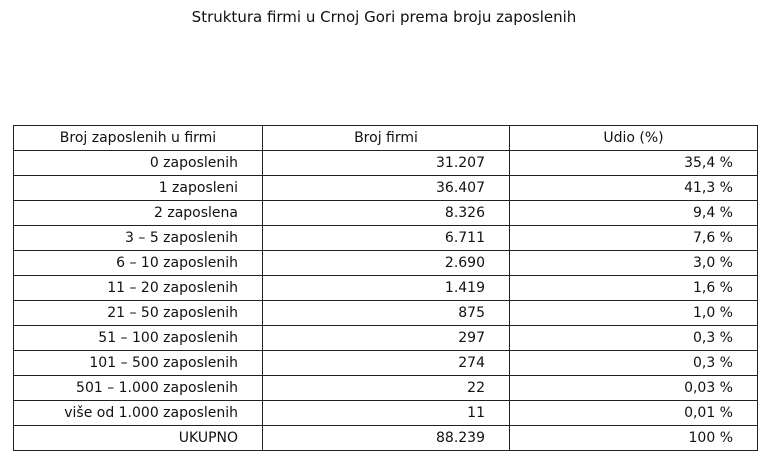 The height and width of the screenshot is (472, 768). I want to click on table-cell: 0,03 %, so click(633, 388).